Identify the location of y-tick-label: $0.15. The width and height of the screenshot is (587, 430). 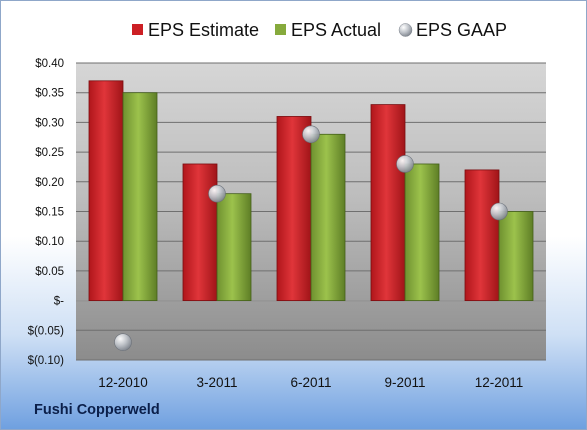
(49, 213).